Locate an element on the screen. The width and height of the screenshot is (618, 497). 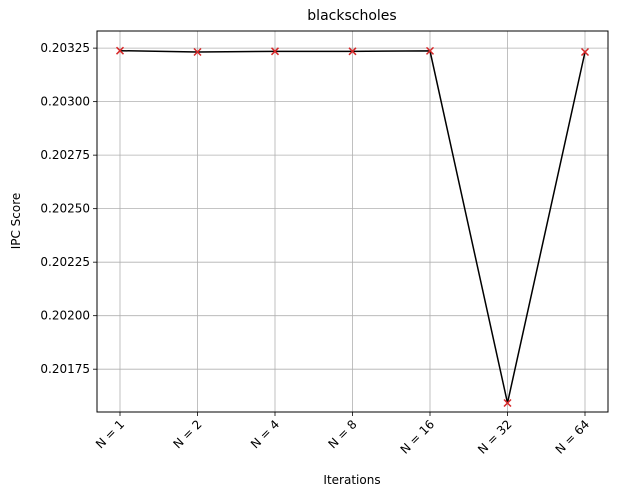
chart-title: blackscholes is located at coordinates (351, 16).